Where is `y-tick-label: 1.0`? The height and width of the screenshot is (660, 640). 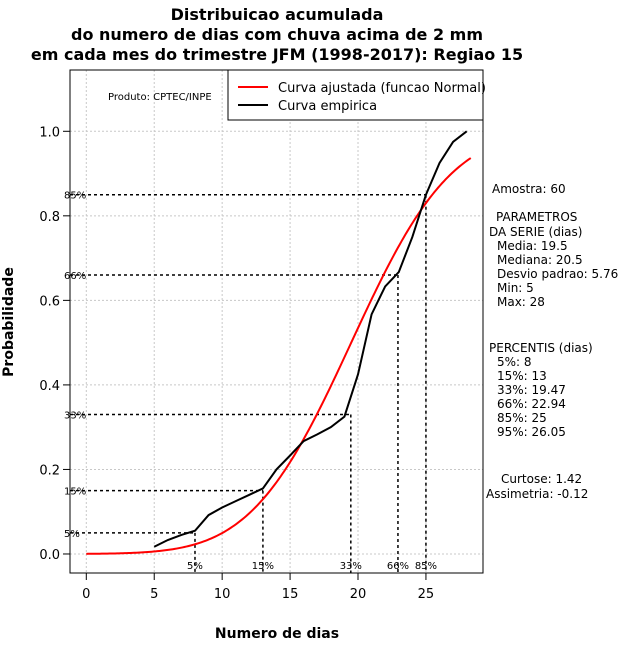 y-tick-label: 1.0 is located at coordinates (49, 132).